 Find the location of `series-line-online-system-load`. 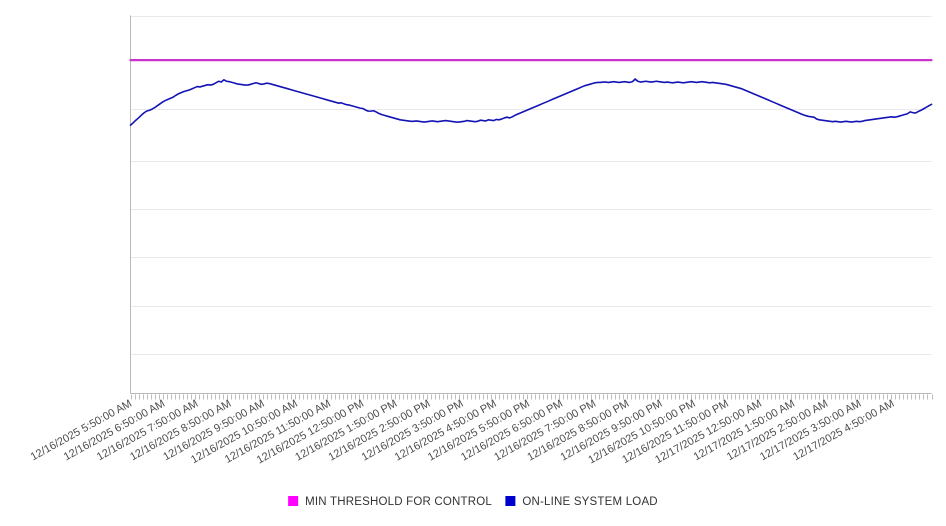

series-line-online-system-load is located at coordinates (531, 102).